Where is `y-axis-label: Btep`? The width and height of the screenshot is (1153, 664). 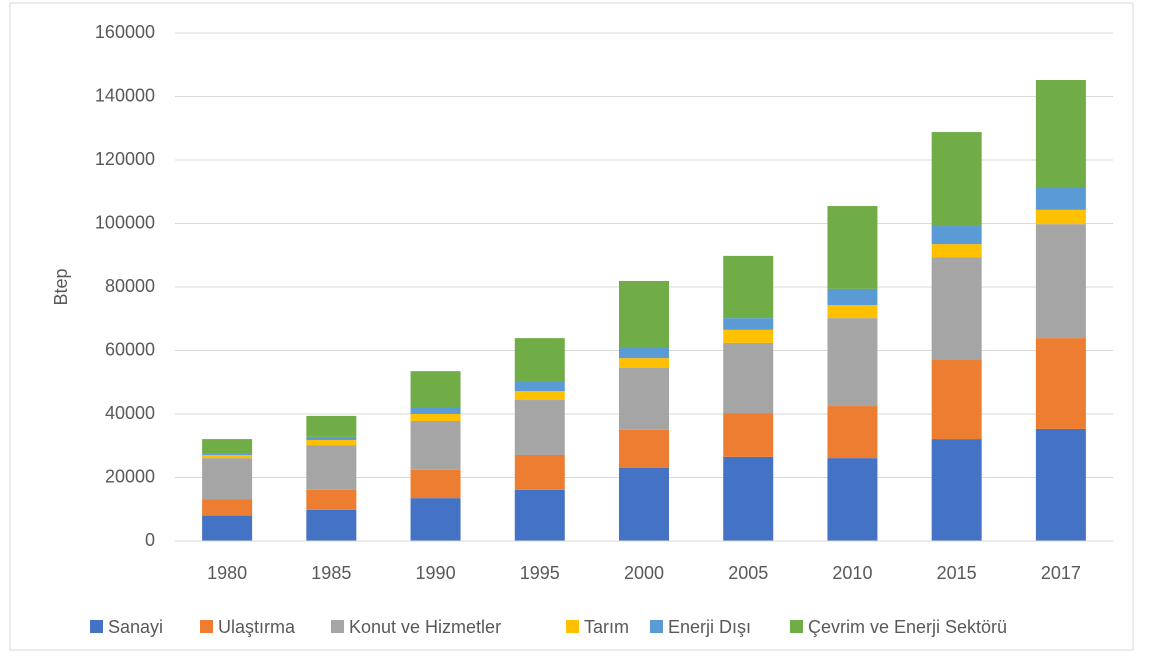 y-axis-label: Btep is located at coordinates (61, 286).